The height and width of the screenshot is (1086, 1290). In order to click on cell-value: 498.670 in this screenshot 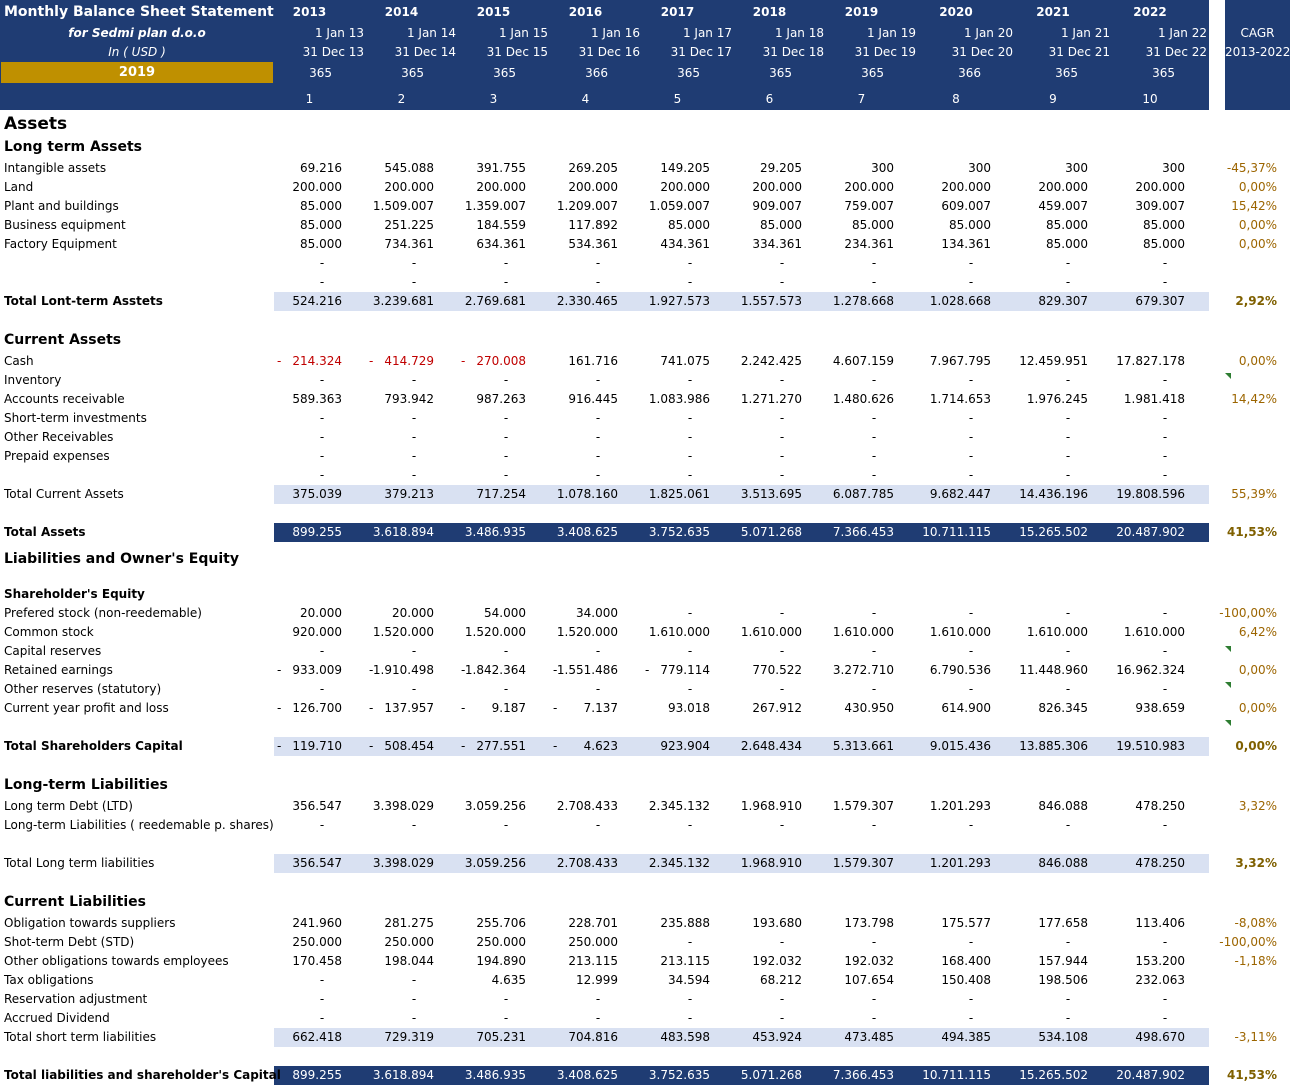, I will do `click(1160, 1037)`.